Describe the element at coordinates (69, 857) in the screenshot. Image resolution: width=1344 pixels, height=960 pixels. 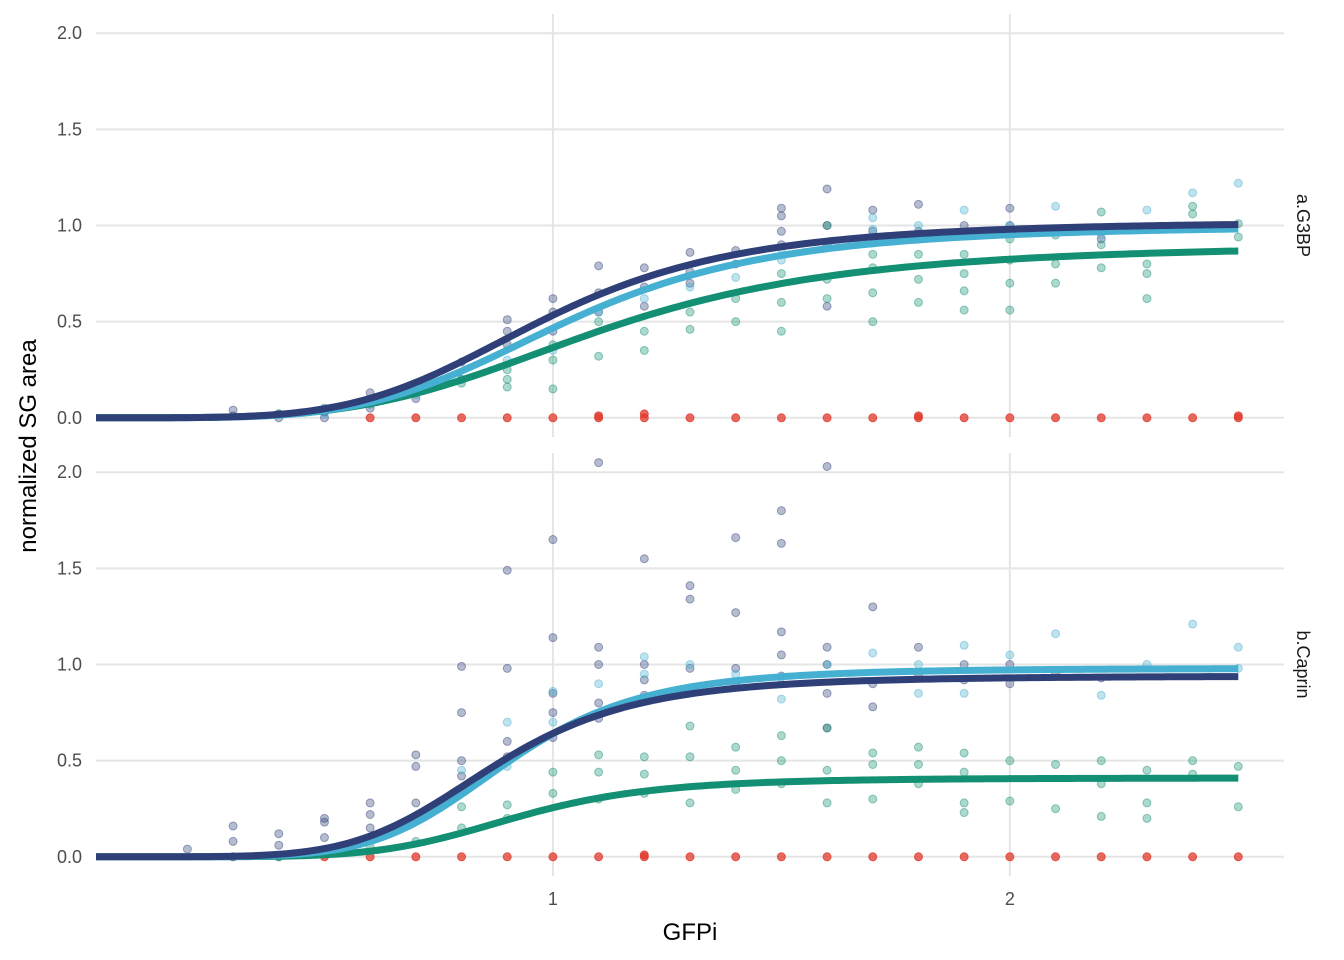
I see `y-tick-label: 0.0` at that location.